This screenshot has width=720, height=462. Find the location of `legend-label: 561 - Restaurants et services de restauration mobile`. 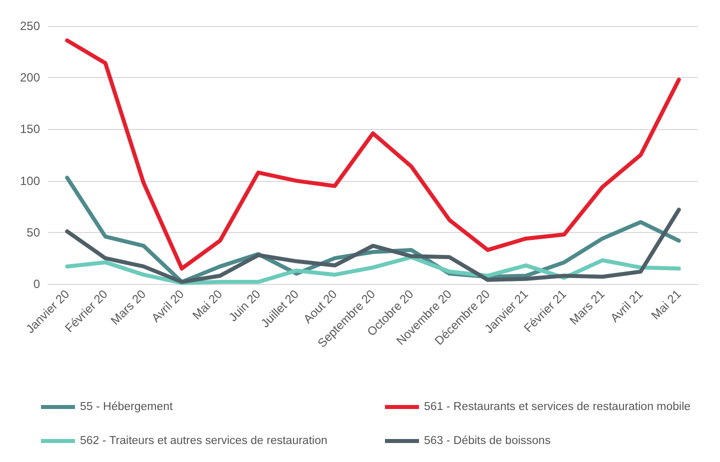

legend-label: 561 - Restaurants et services de restauration mobile is located at coordinates (557, 407).